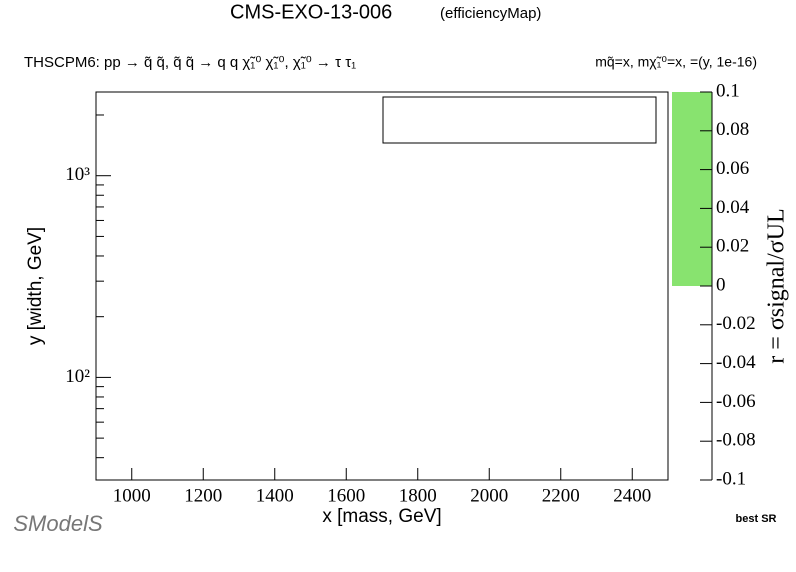 The width and height of the screenshot is (796, 572). What do you see at coordinates (77, 174) in the screenshot?
I see `y-tick-label: 10³` at bounding box center [77, 174].